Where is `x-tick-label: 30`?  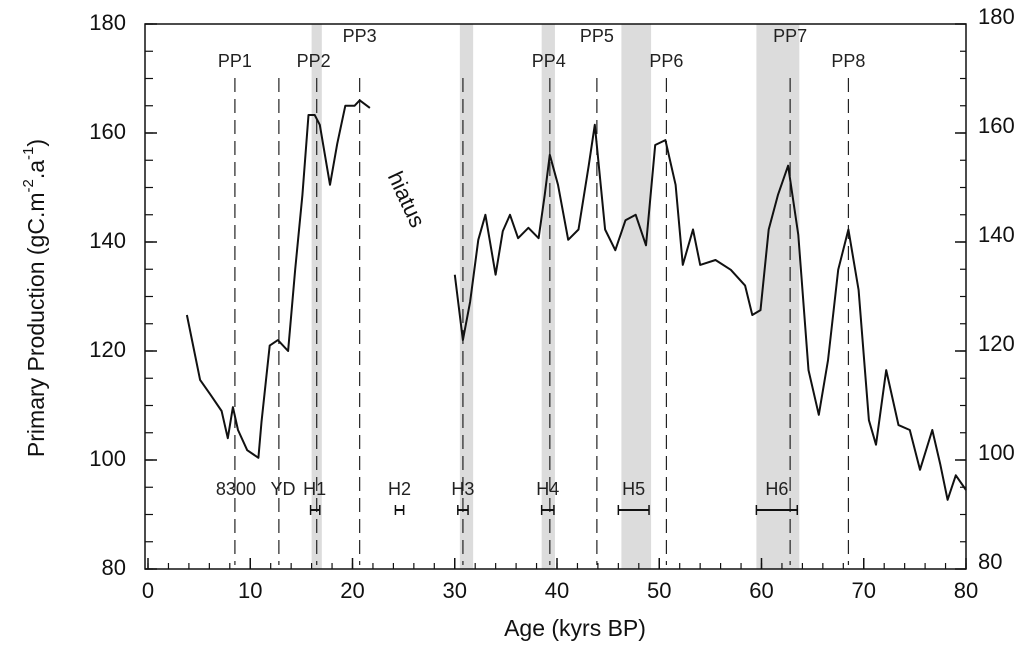 x-tick-label: 30 is located at coordinates (455, 590).